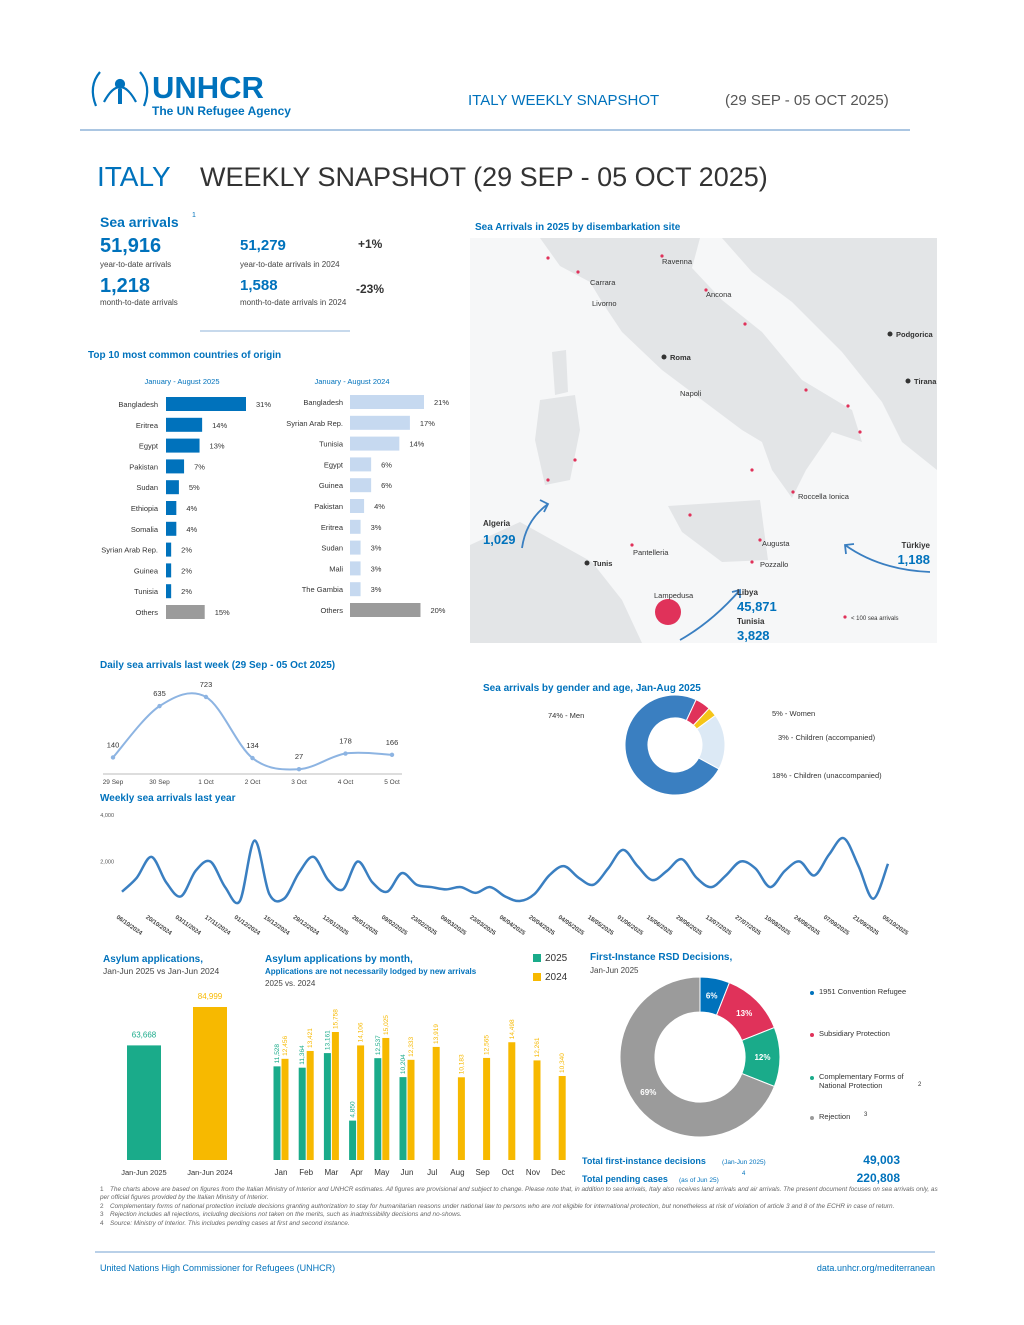 Image resolution: width=1024 pixels, height=1325 pixels. Describe the element at coordinates (125, 286) in the screenshot. I see `stat-value: 1,218` at that location.